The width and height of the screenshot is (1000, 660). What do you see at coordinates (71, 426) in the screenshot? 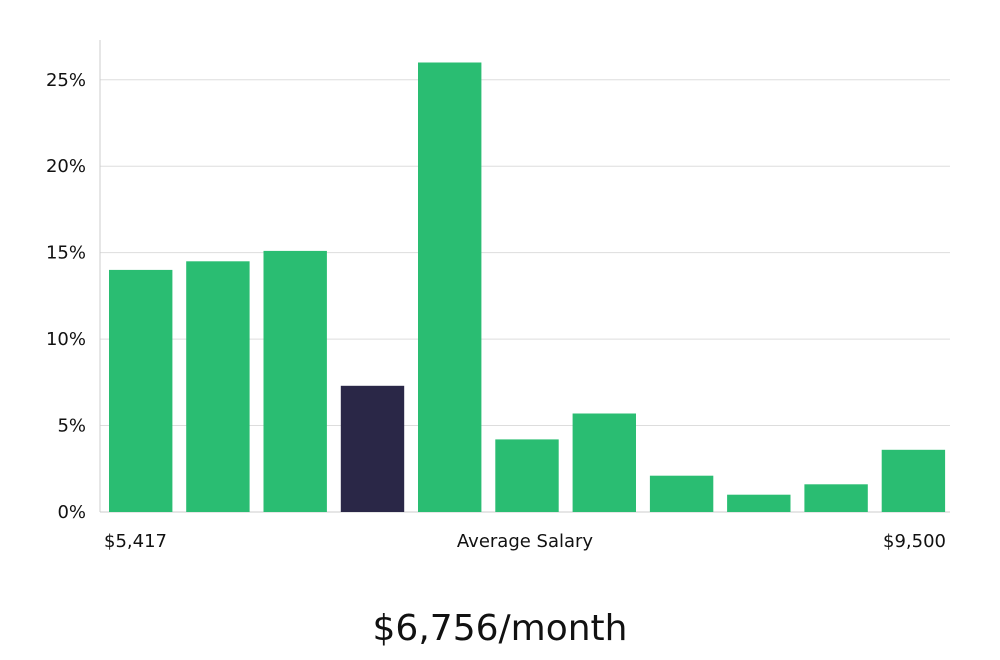
I see `y-tick-label: 5%` at bounding box center [71, 426].